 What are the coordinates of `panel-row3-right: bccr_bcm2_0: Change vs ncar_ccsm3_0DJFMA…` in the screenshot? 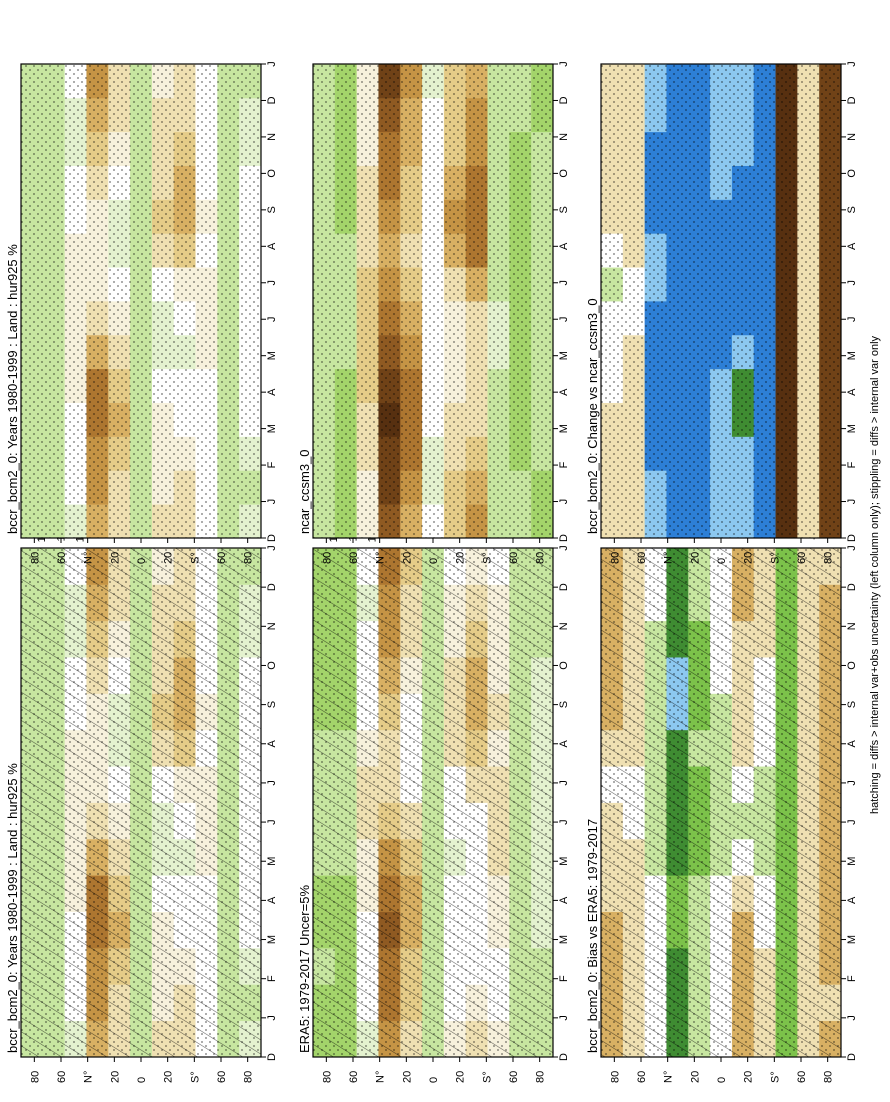 It's located at (721, 312).